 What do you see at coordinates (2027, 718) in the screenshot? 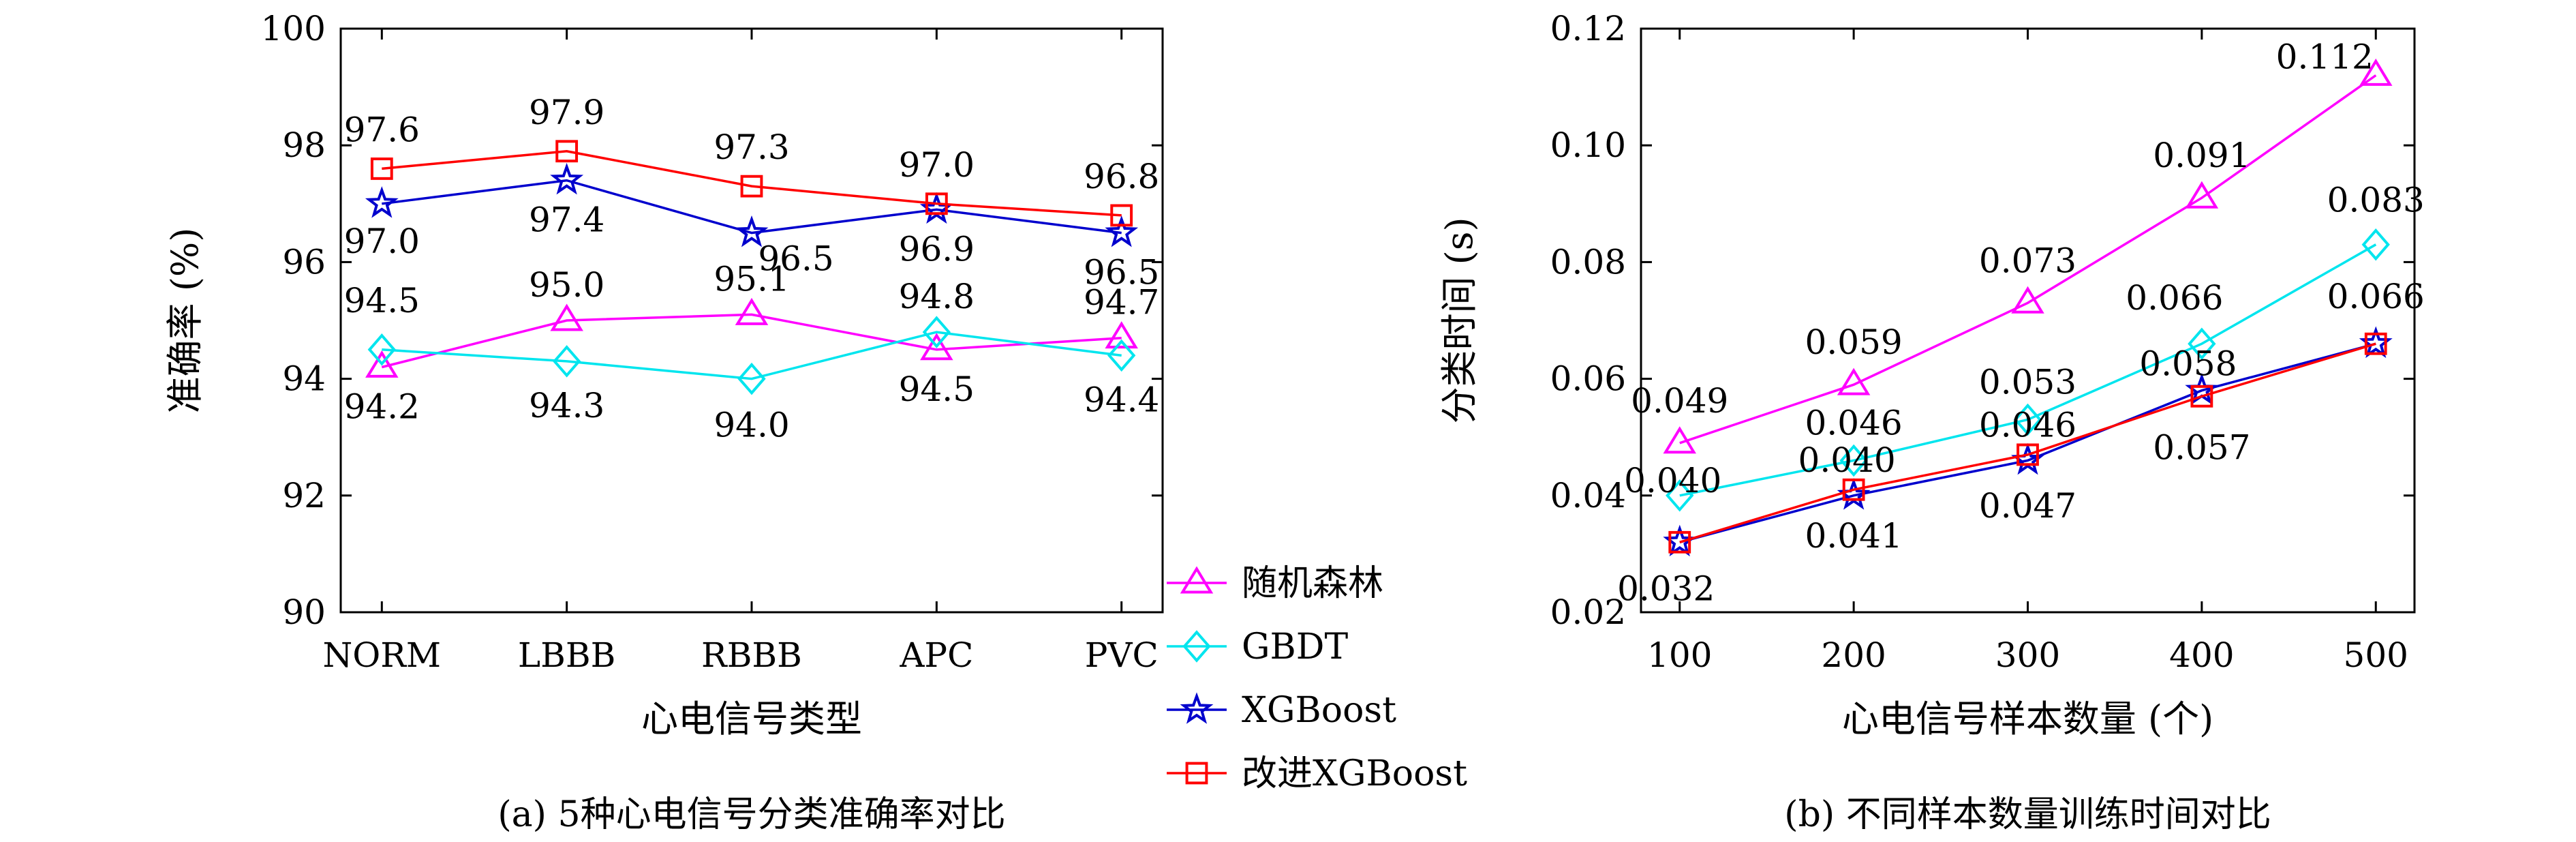
I see `x-axis-title: 心电信号样本数量 (个)` at bounding box center [2027, 718].